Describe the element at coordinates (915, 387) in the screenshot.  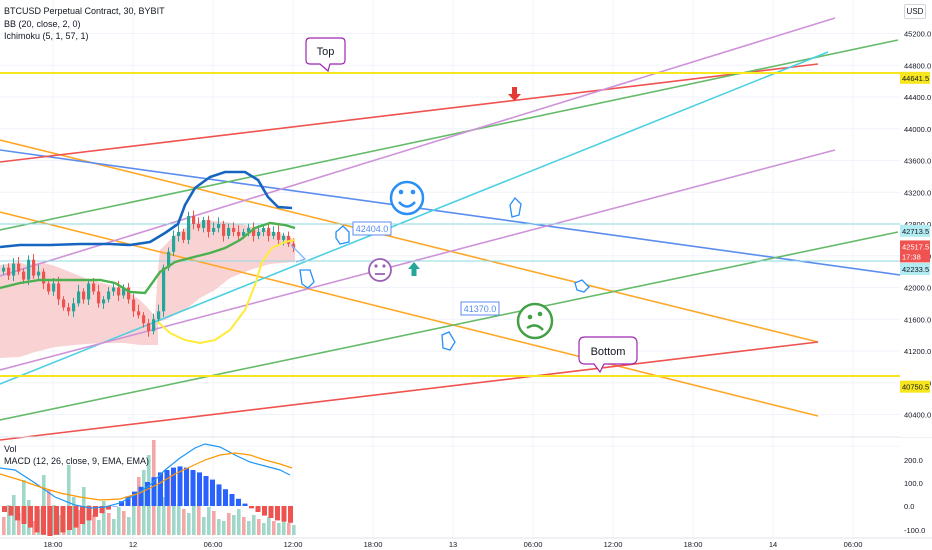
I see `price-label-text: 40750.5` at that location.